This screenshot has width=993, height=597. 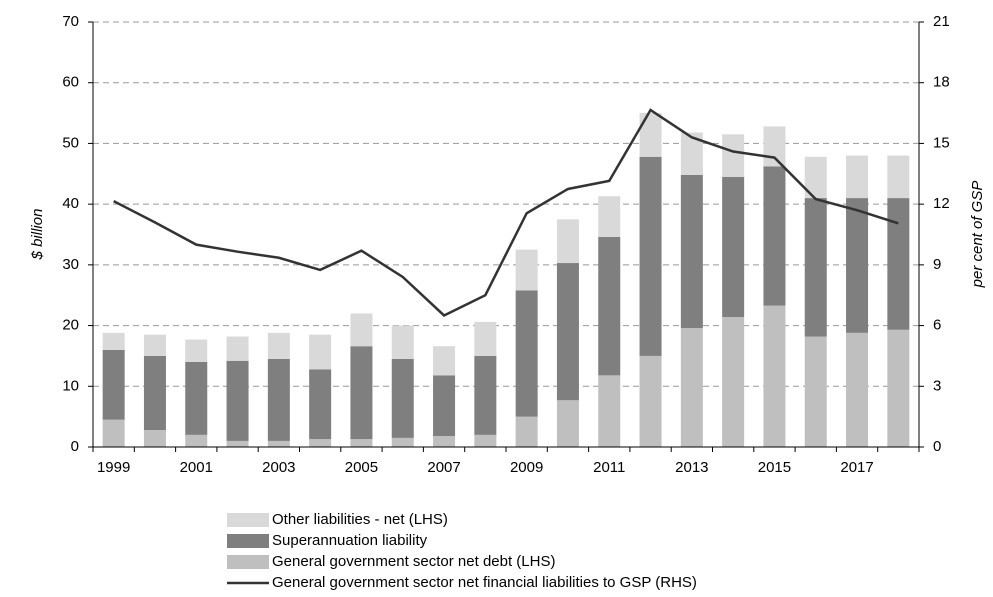 I want to click on y-tick-label: 20, so click(x=70, y=325).